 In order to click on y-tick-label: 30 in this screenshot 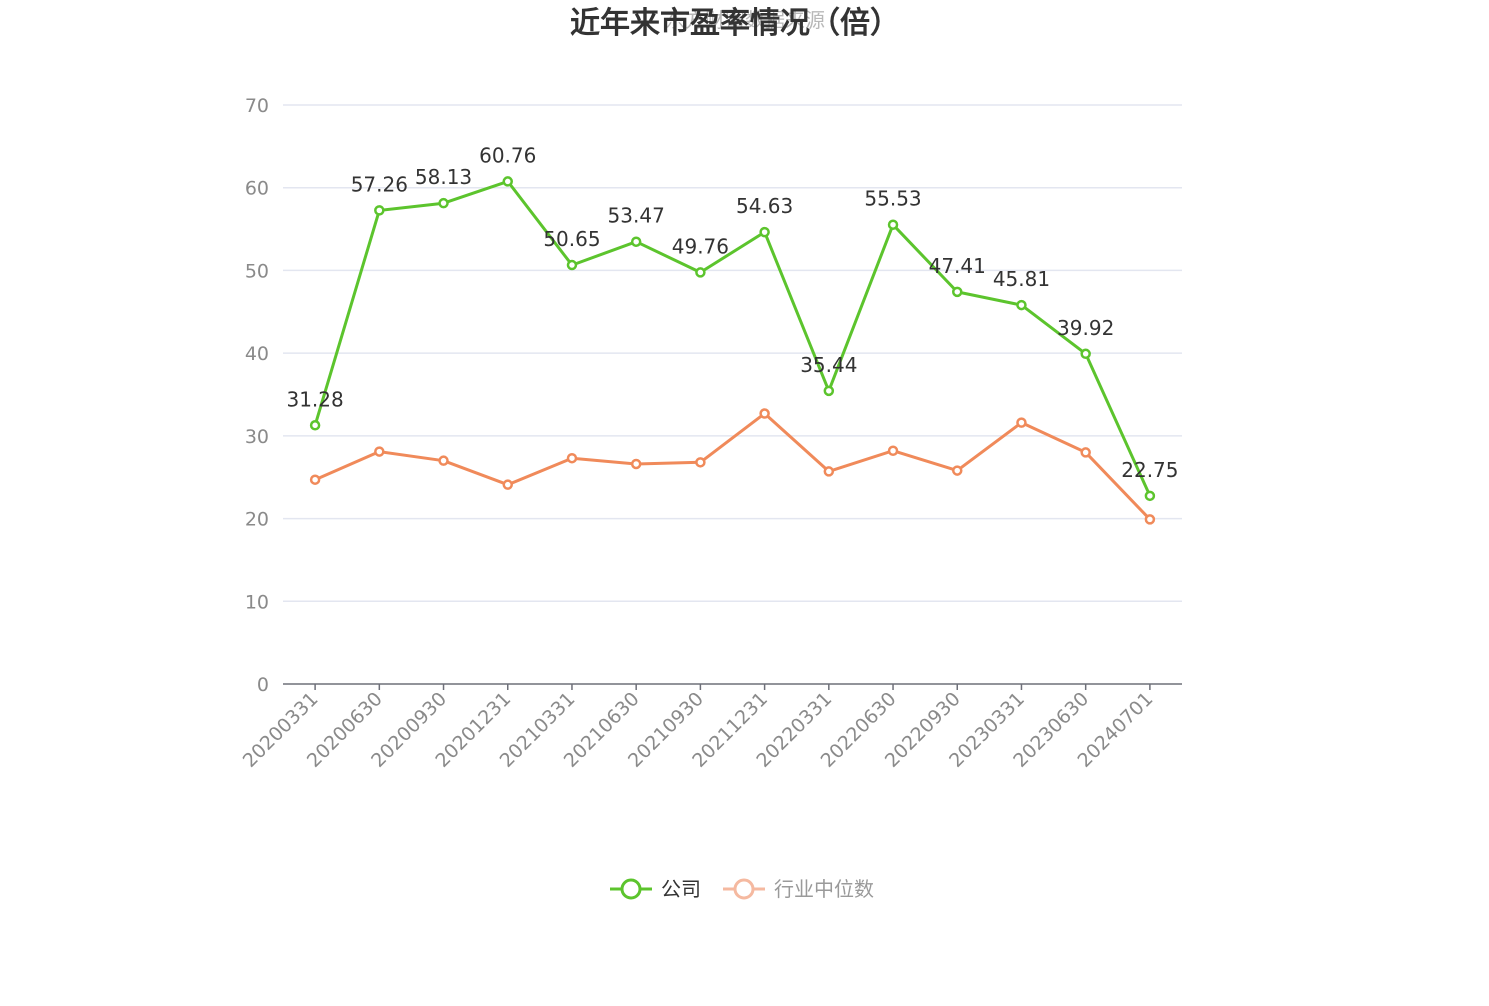, I will do `click(257, 437)`.